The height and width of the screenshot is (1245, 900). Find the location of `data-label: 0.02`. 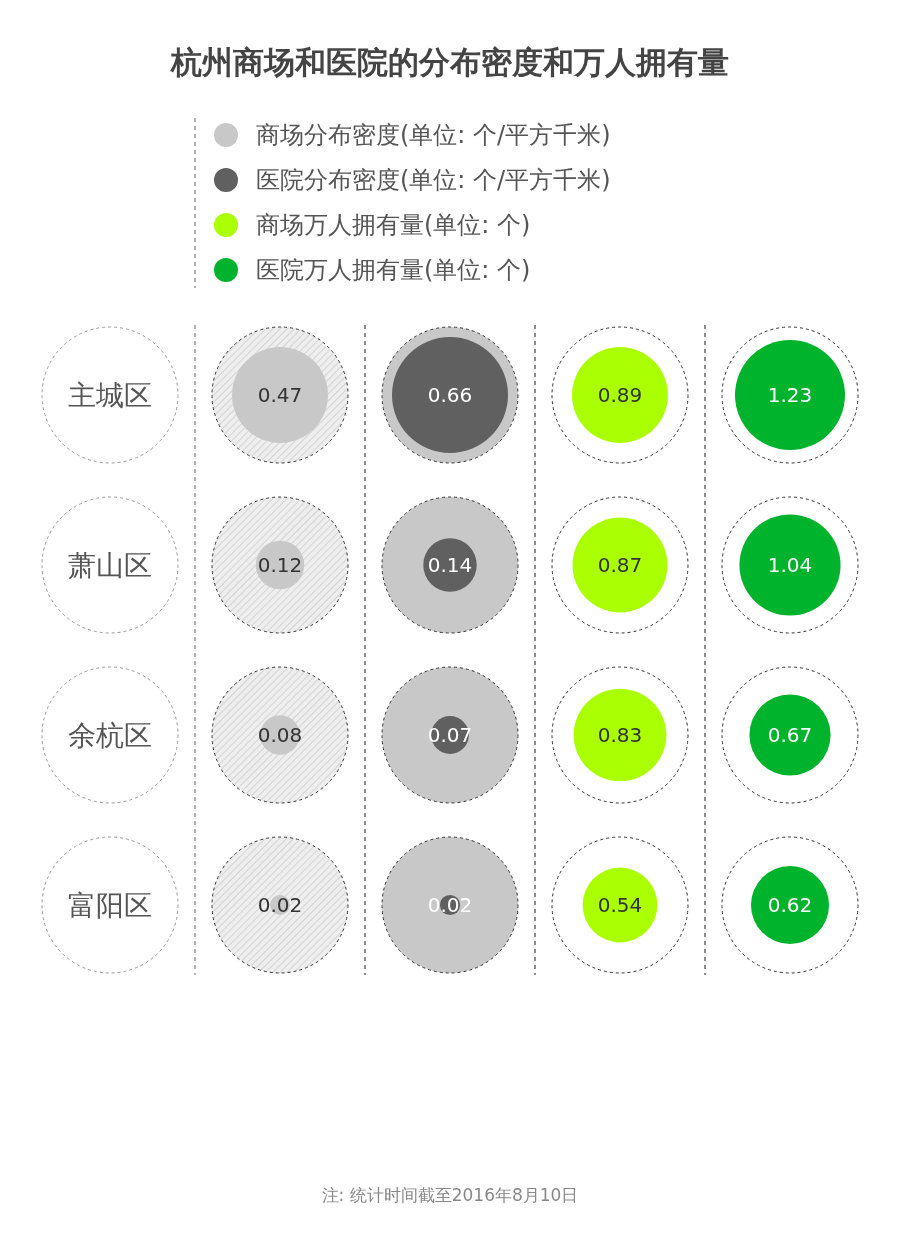

data-label: 0.02 is located at coordinates (280, 905).